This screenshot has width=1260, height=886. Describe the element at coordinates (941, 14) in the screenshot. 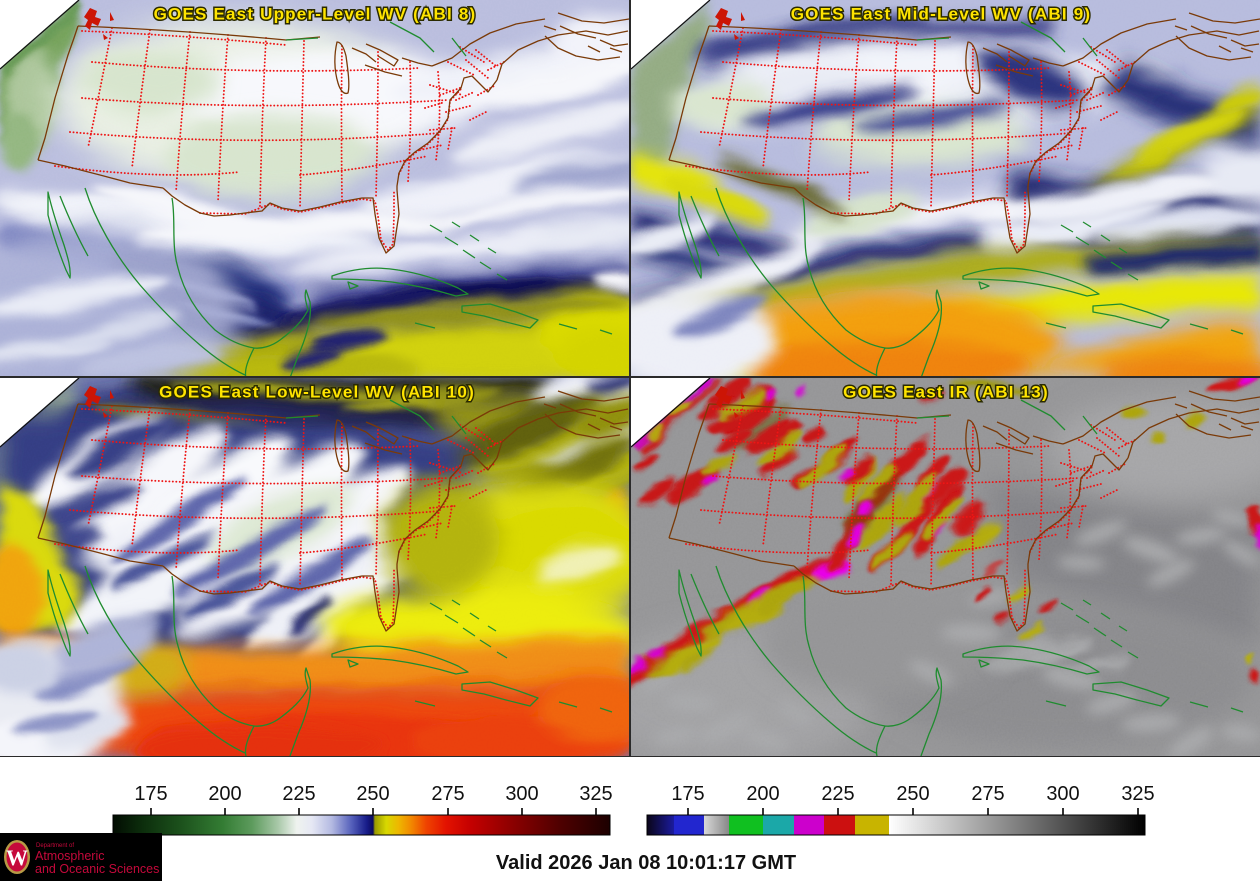

I see `svg-text: GOES East Mid-Level WV (ABI 9)` at that location.